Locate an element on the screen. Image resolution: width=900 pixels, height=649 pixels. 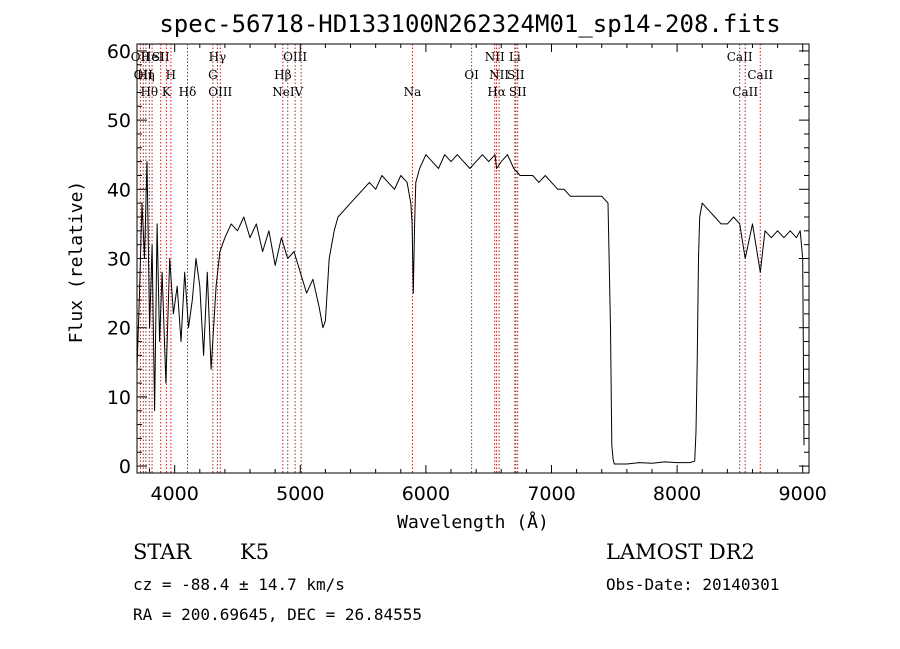
object-subclass: K5 is located at coordinates (254, 552).